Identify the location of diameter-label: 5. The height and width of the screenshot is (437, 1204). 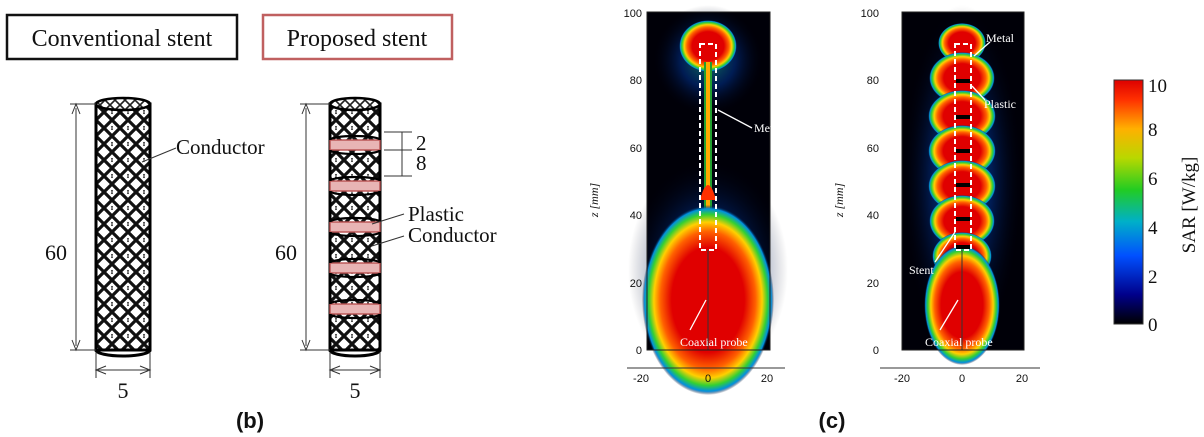
(123, 390).